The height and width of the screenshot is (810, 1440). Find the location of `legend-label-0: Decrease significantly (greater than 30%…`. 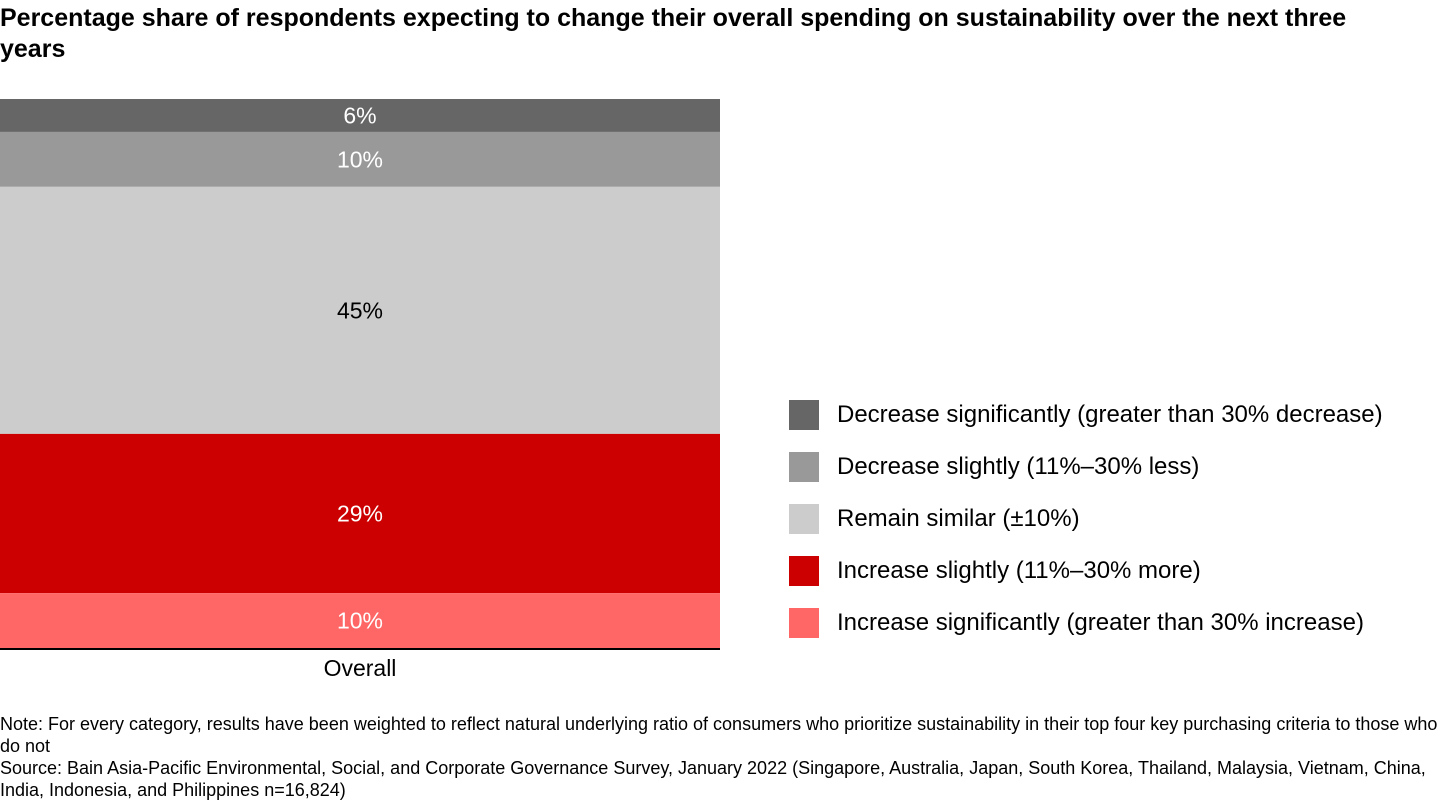

legend-label-0: Decrease significantly (greater than 30%… is located at coordinates (1110, 414).